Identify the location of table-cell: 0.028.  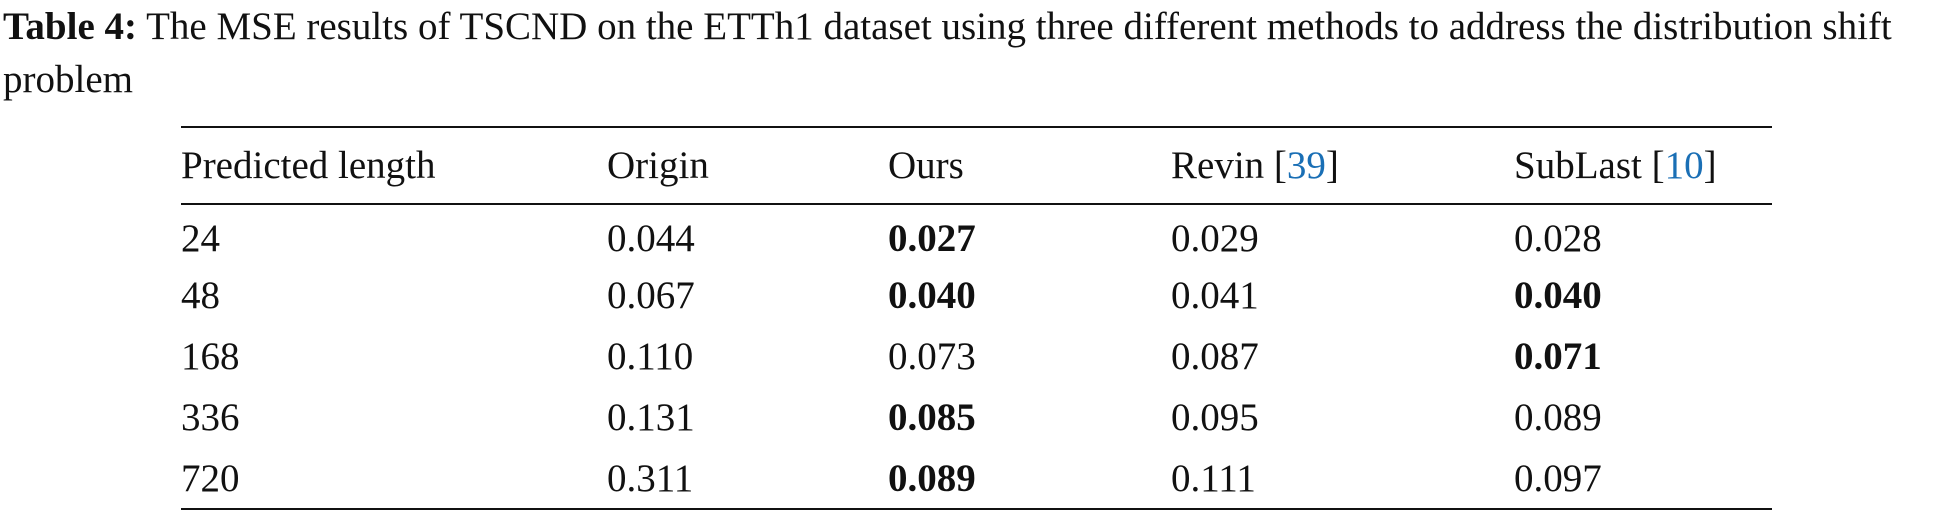
(1558, 238).